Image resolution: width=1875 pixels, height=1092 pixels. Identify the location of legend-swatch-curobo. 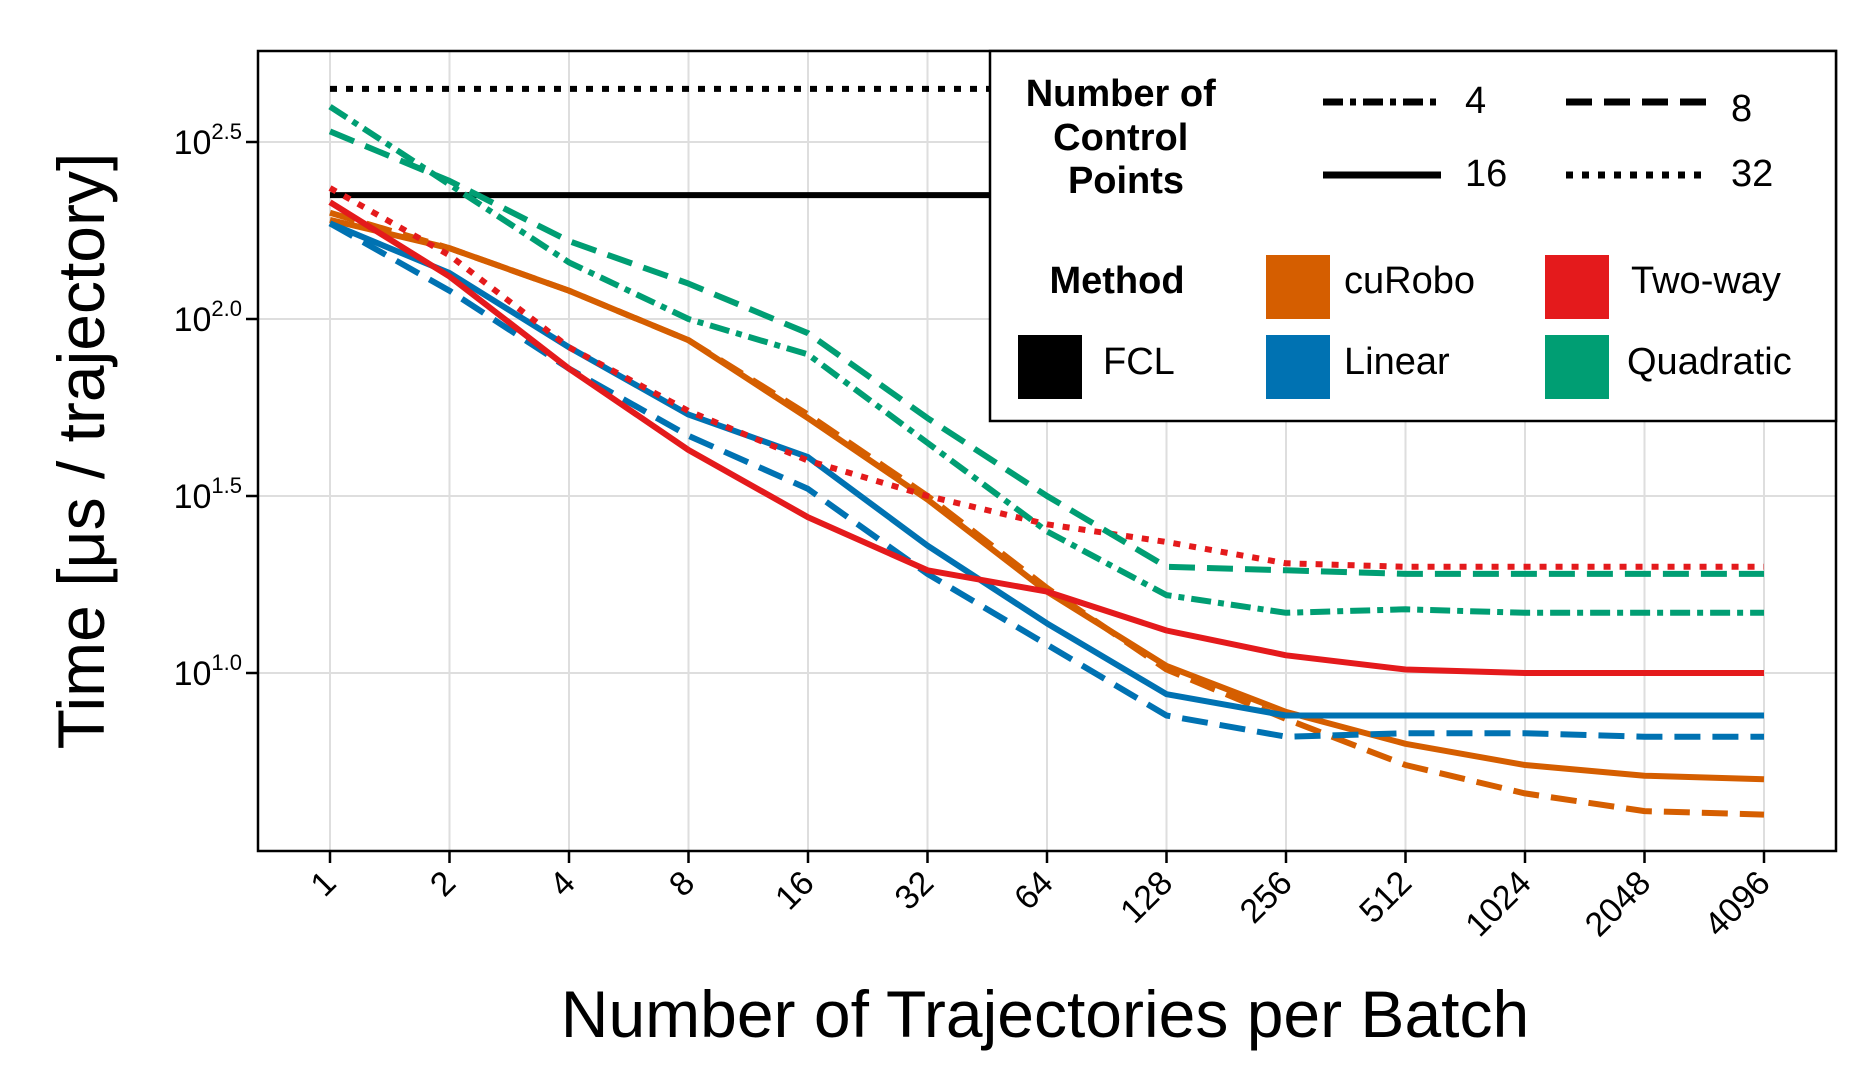
(1298, 287).